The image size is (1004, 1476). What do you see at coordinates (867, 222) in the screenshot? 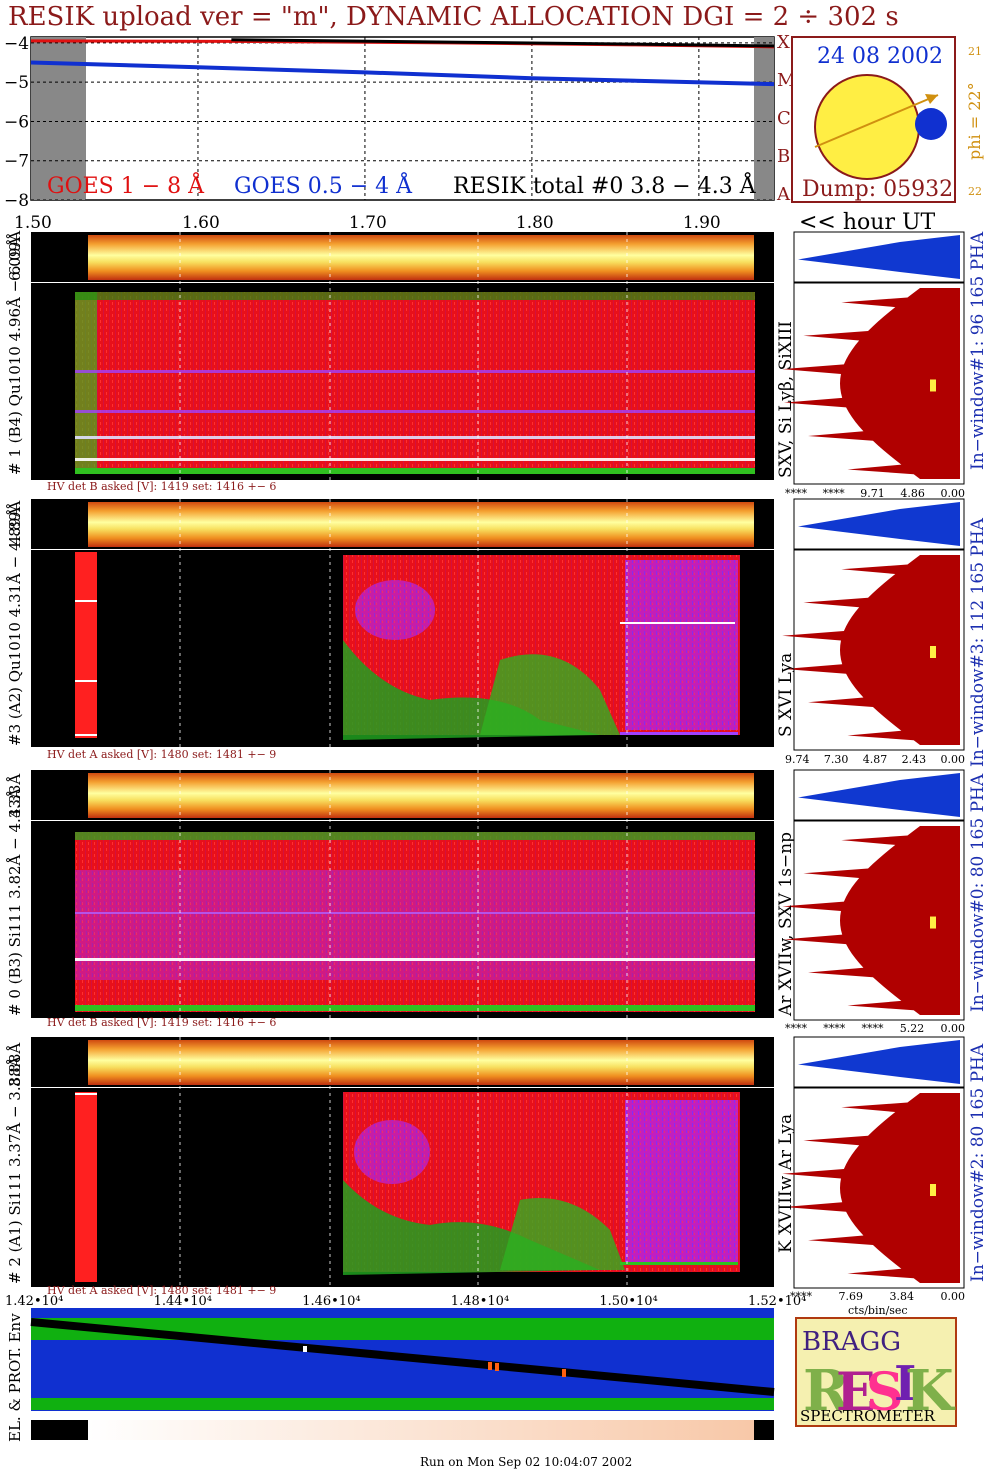
I see `x-axis-unit: << hour UT` at bounding box center [867, 222].